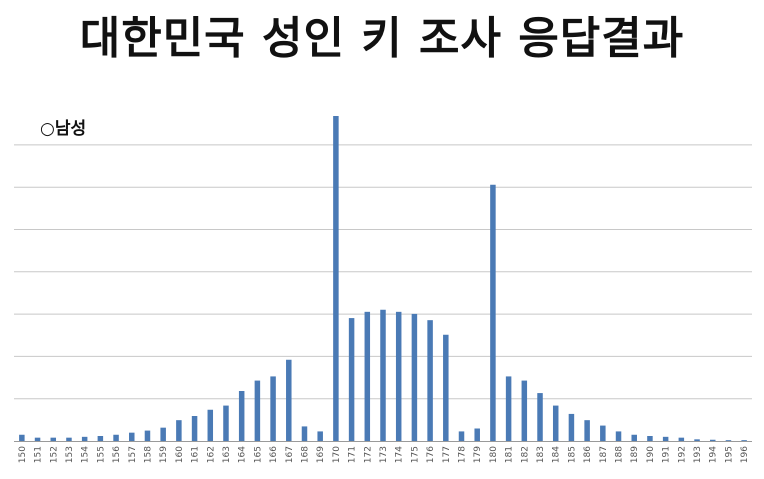 The image size is (764, 479). I want to click on x-tick-label: 191, so click(667, 454).